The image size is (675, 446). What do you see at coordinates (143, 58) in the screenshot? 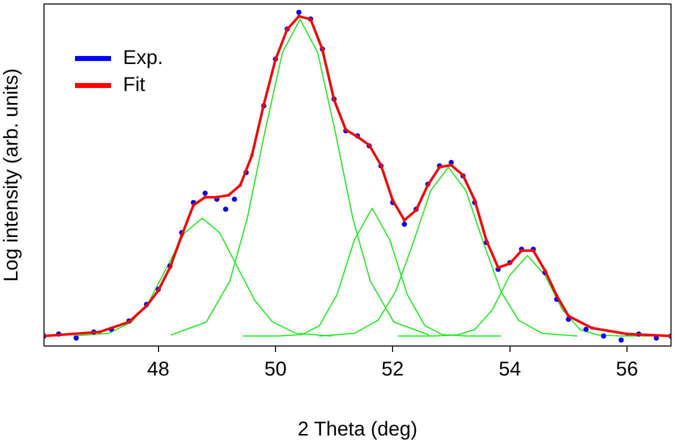
I see `legend-label: Exp.` at bounding box center [143, 58].